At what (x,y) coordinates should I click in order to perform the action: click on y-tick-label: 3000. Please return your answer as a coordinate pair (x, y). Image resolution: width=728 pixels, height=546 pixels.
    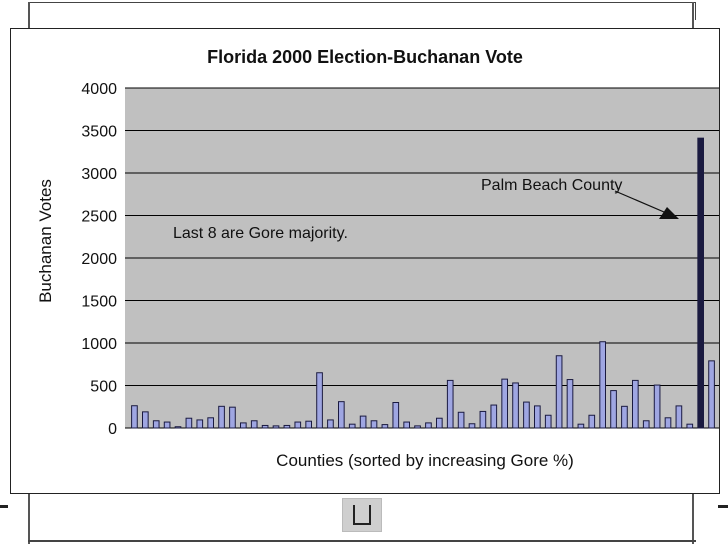
    Looking at the image, I should click on (99, 174).